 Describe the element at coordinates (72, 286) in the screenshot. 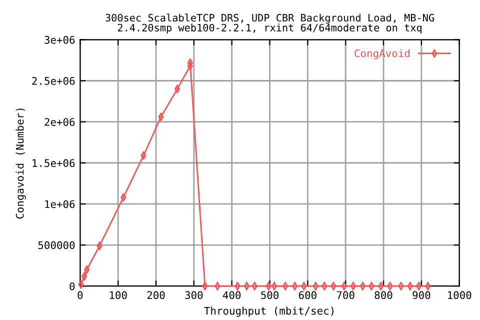

I see `y-tick-label: 0` at that location.